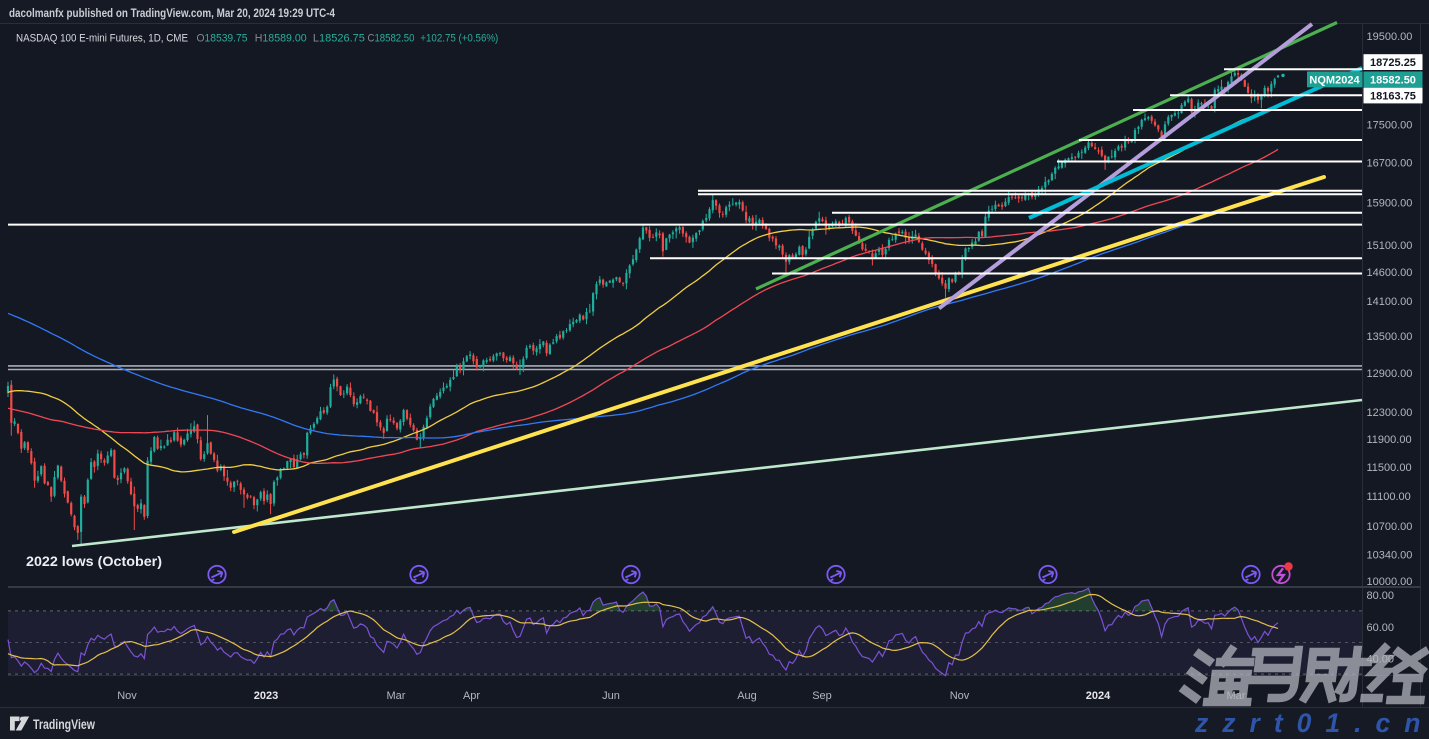 This screenshot has height=739, width=1429. What do you see at coordinates (1390, 273) in the screenshot?
I see `svg-text: 14600.00` at bounding box center [1390, 273].